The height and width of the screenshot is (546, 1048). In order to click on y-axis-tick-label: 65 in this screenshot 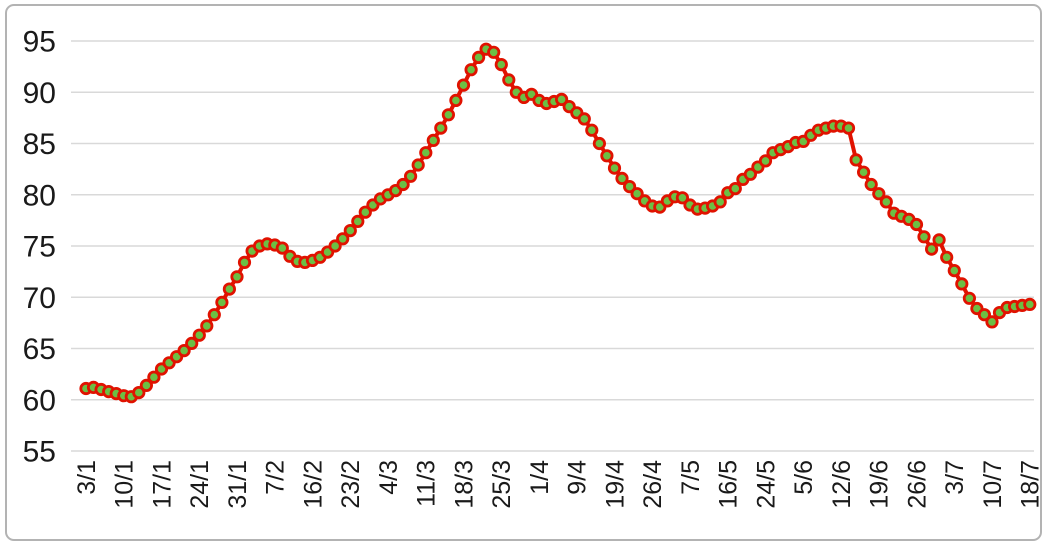, I will do `click(39, 349)`.